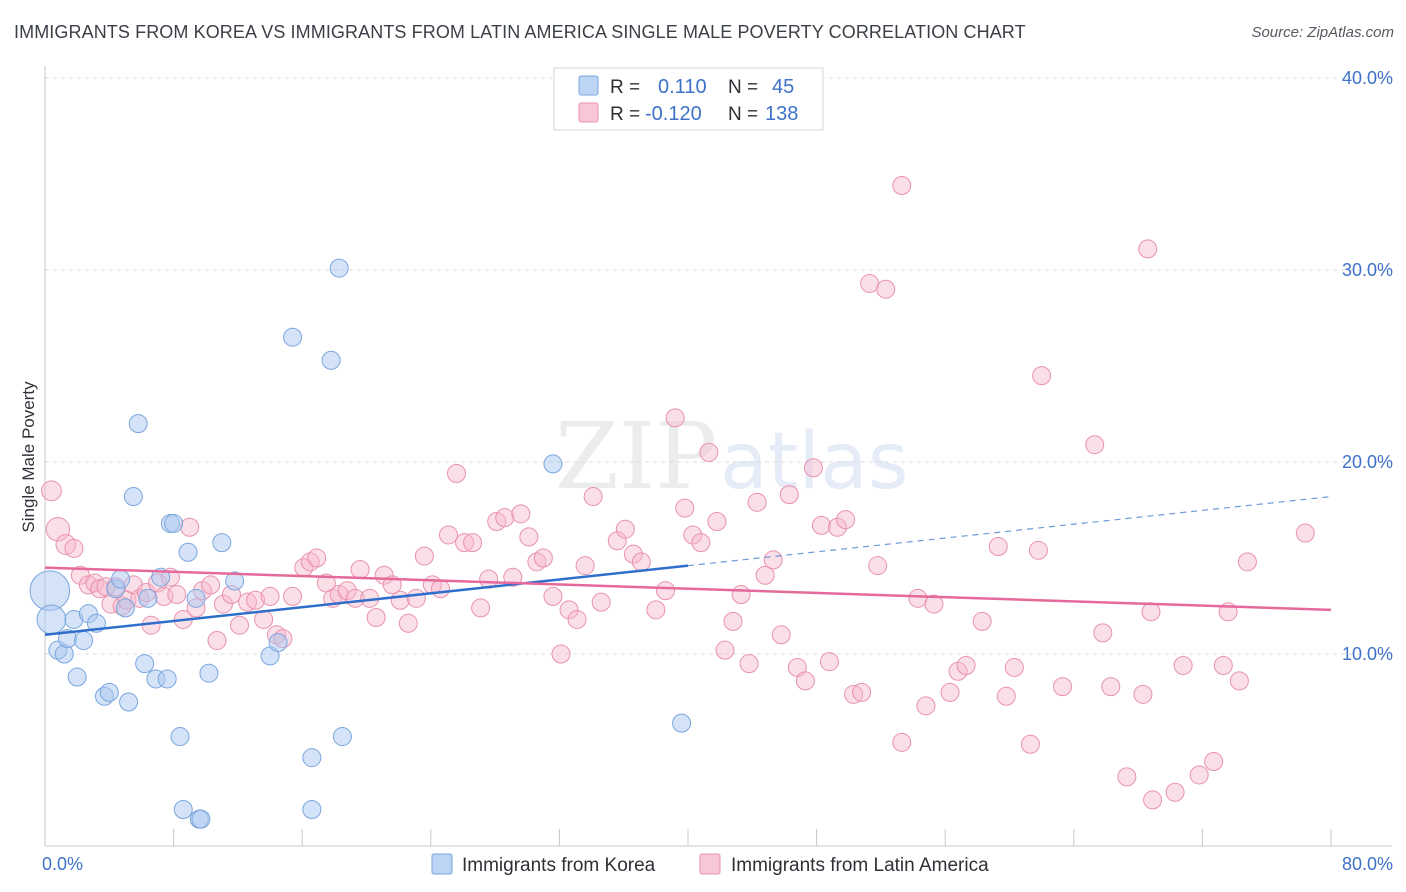 The image size is (1406, 892). What do you see at coordinates (625, 114) in the screenshot?
I see `legend-pink-r-label: R =` at bounding box center [625, 114].